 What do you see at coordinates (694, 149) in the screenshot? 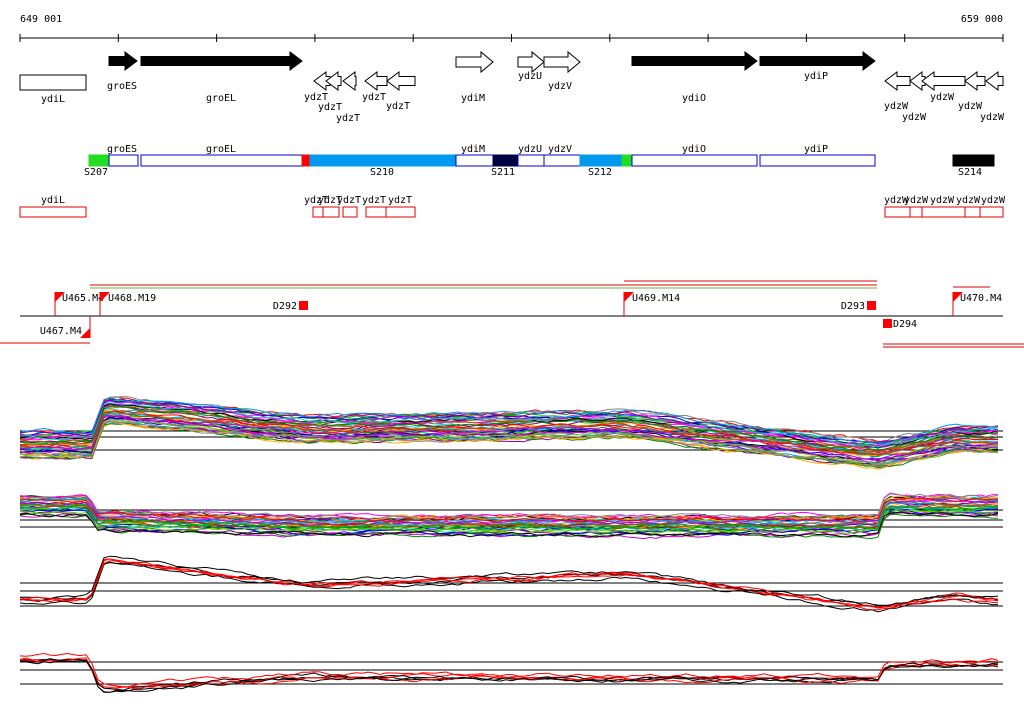
I see `segment-gene-label: ydiO` at bounding box center [694, 149].